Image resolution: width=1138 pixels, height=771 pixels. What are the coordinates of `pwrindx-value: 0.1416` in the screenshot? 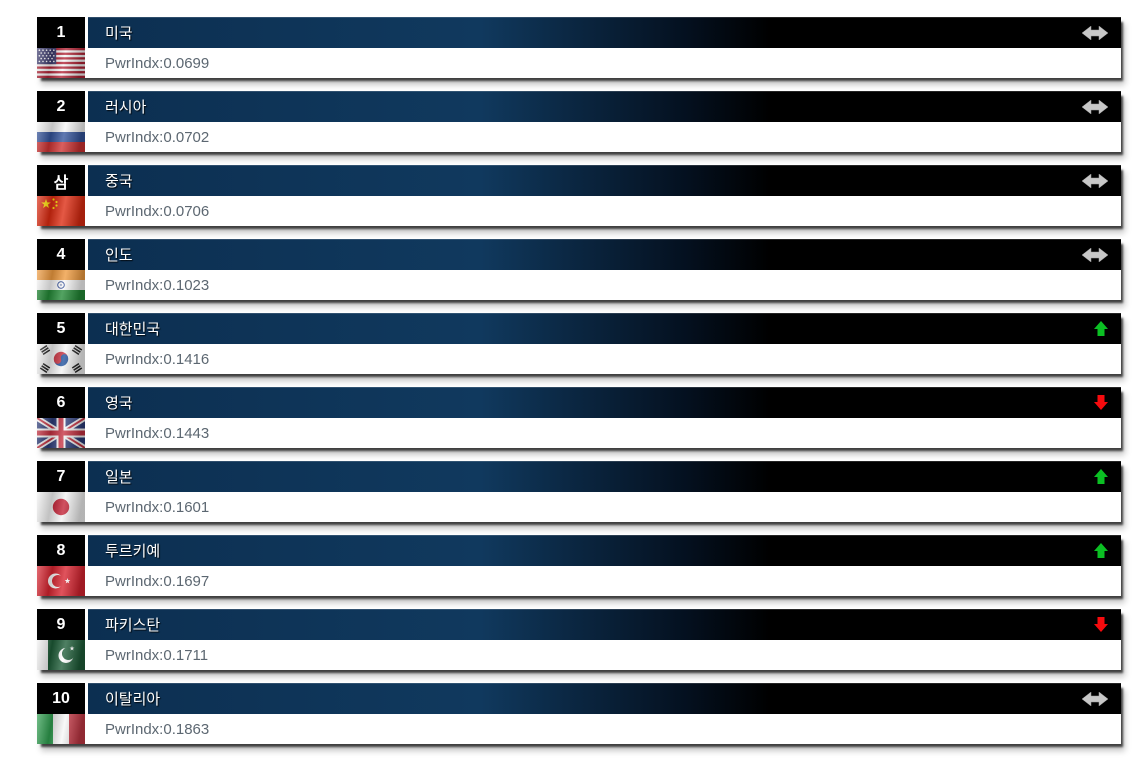 It's located at (186, 359).